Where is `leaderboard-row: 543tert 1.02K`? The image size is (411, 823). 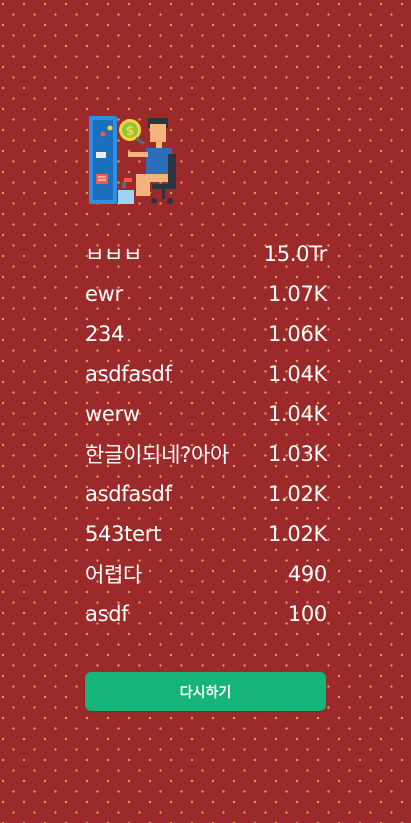
leaderboard-row: 543tert 1.02K is located at coordinates (206, 534).